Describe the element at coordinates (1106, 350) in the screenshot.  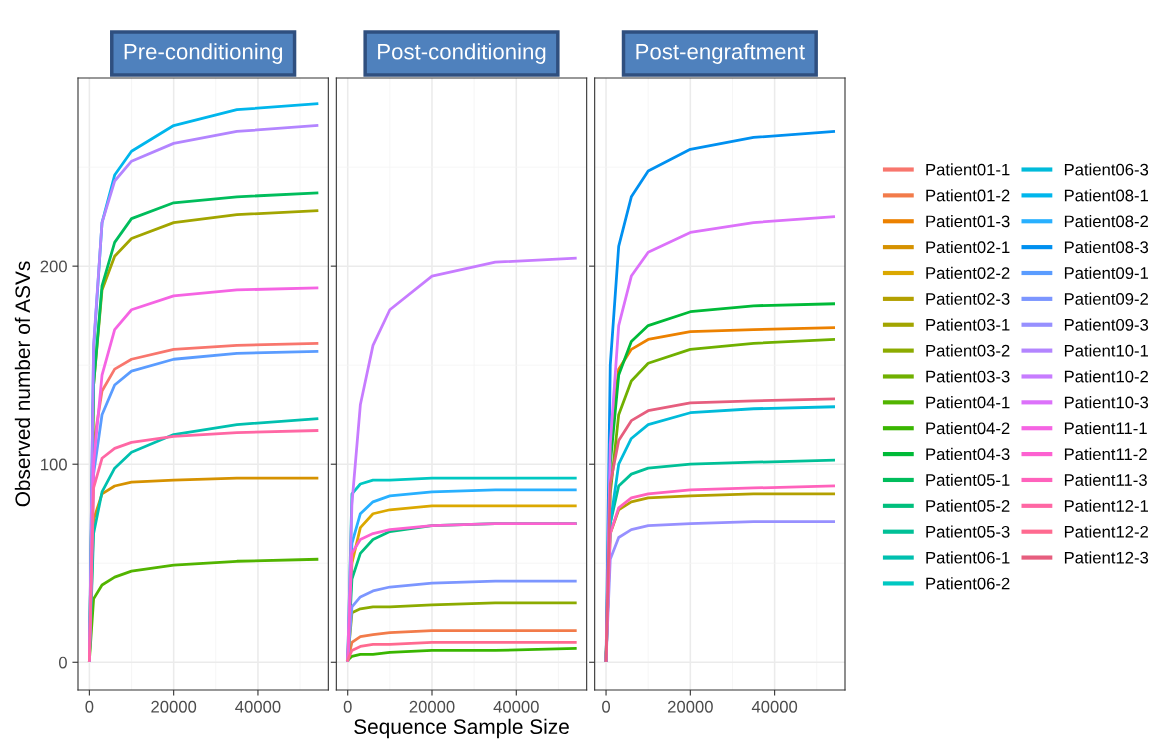
I see `legend-label: Patient10-1` at that location.